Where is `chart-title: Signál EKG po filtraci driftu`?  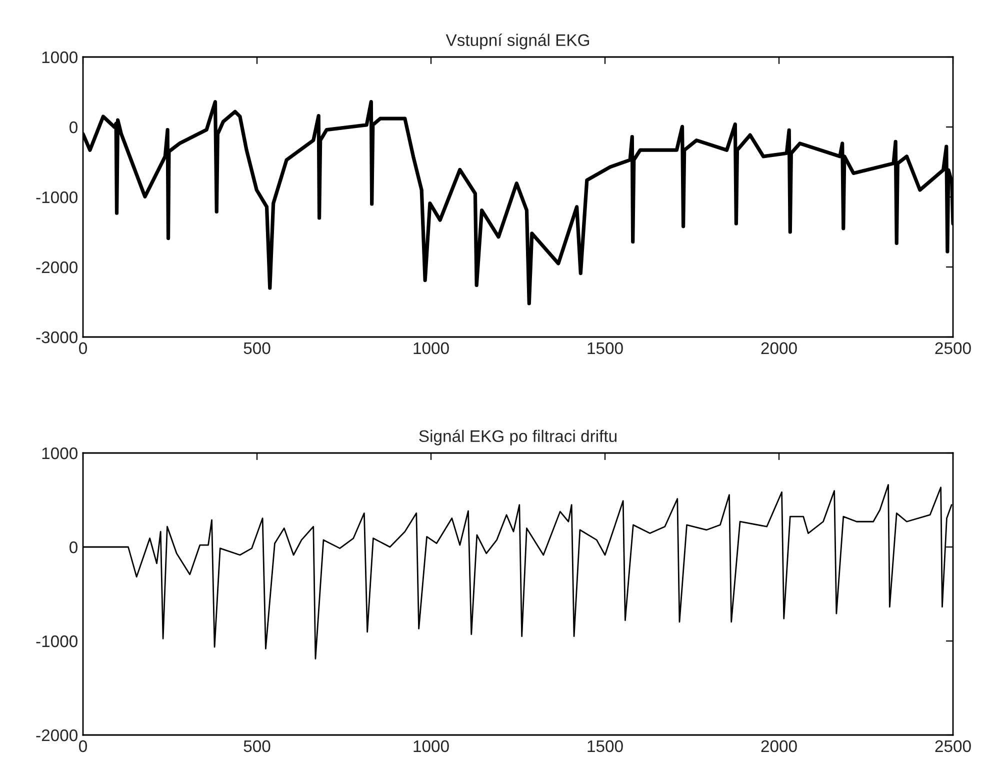 chart-title: Signál EKG po filtraci driftu is located at coordinates (517, 438).